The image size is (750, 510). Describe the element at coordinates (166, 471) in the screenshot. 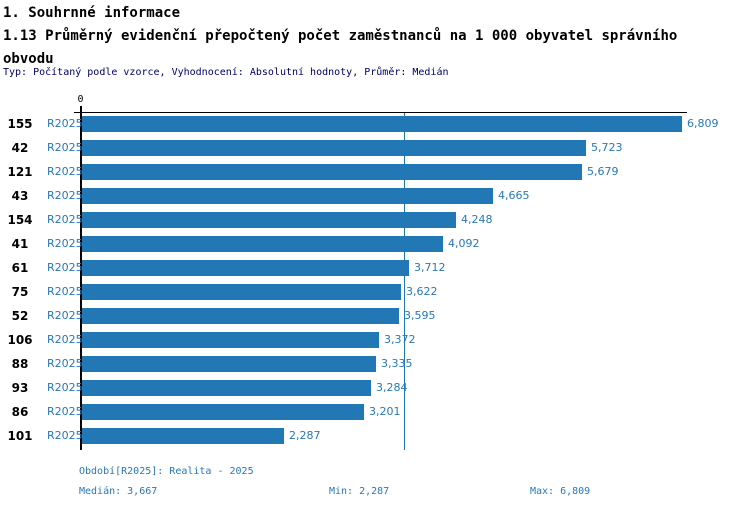

I see `footer-period-label: Období[R2025]: Realita - 2025` at that location.